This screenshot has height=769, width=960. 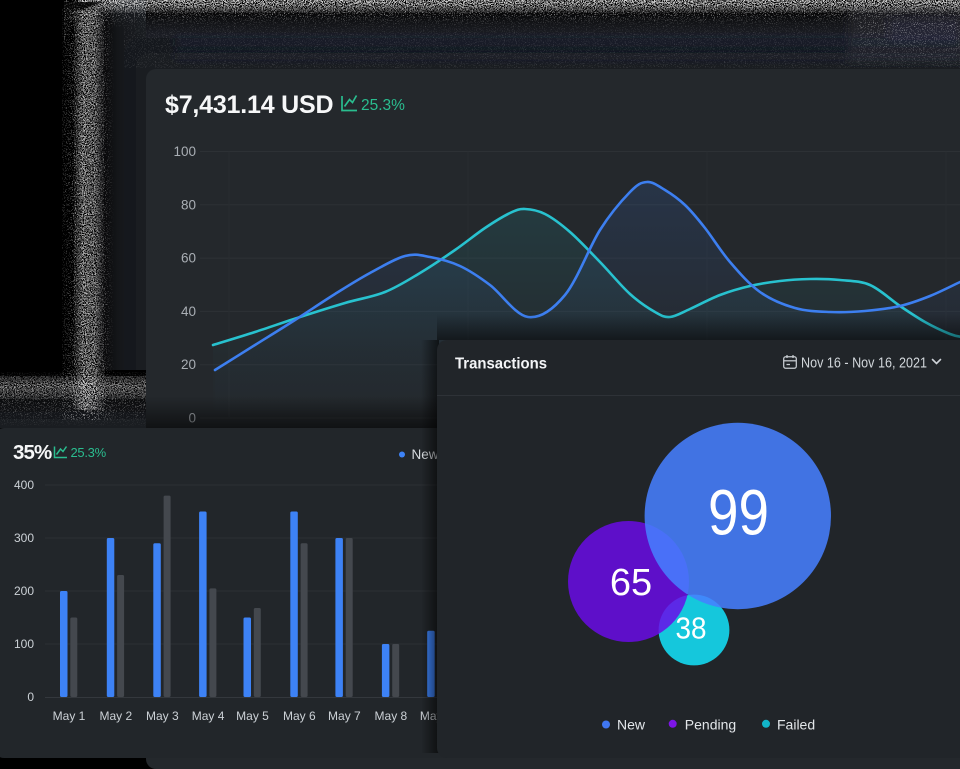 I want to click on svg-text: Transactions, so click(x=501, y=364).